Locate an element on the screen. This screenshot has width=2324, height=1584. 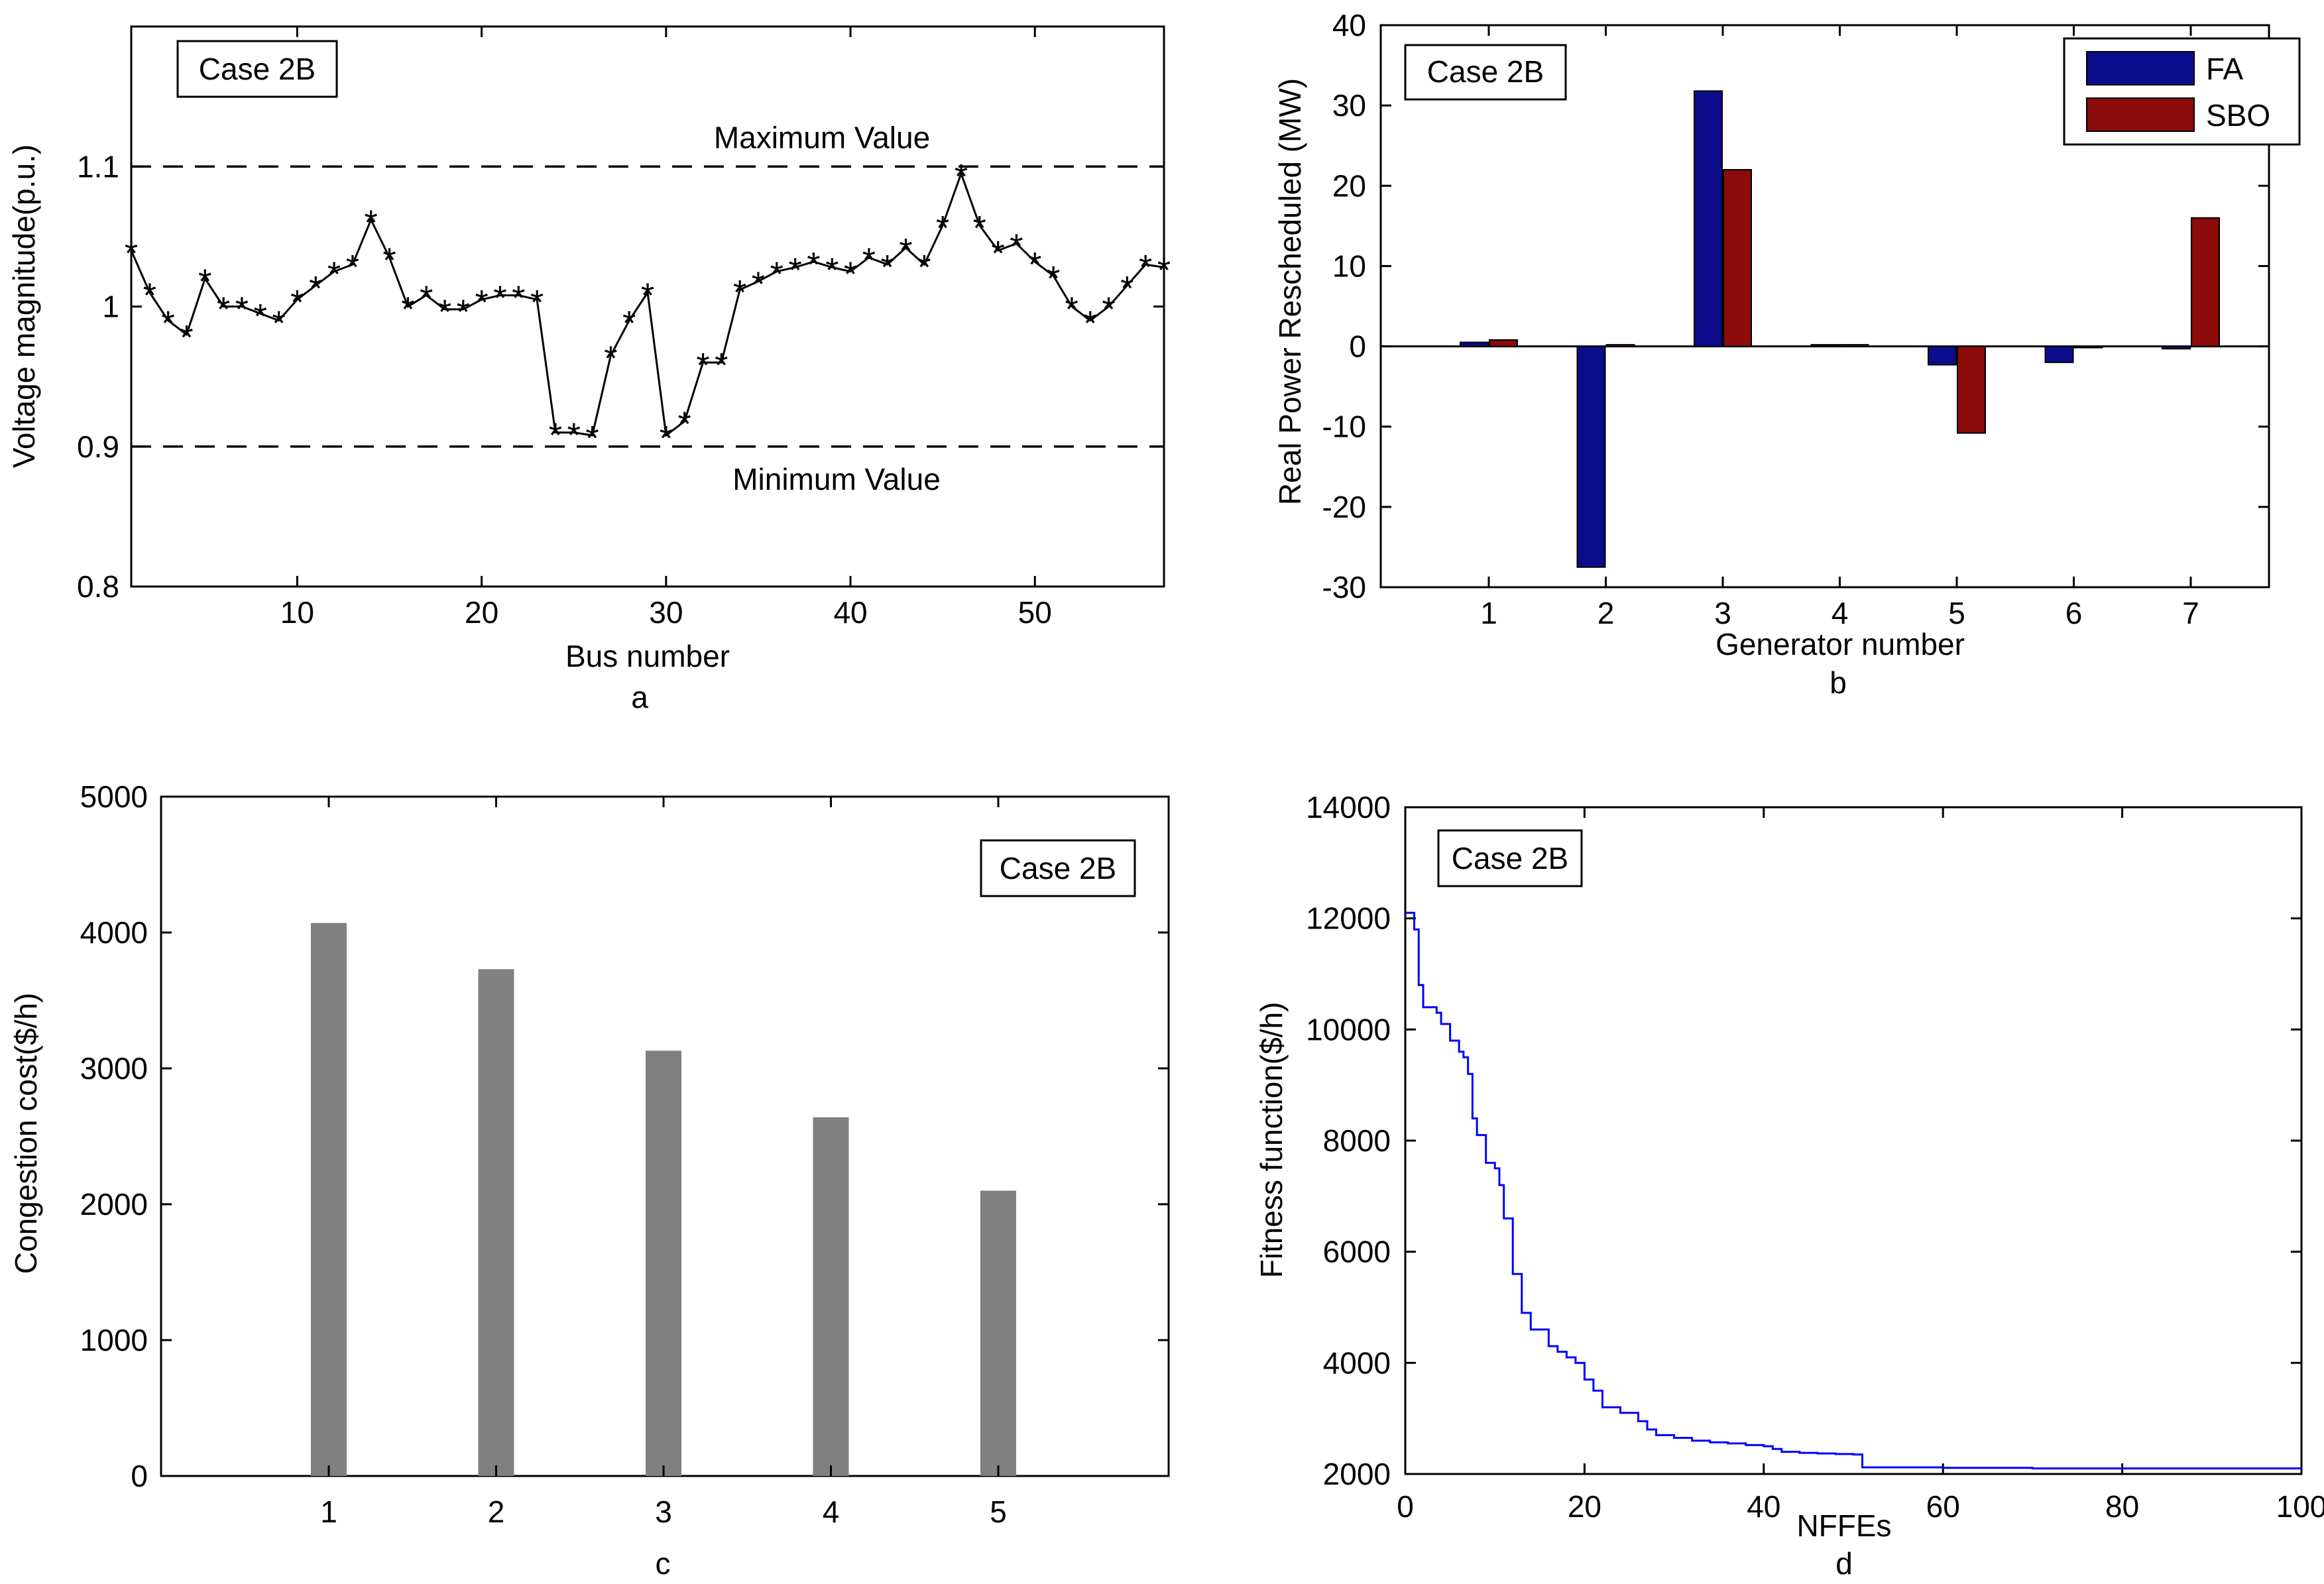
panel-a-case-label: Case 2B is located at coordinates (257, 69).